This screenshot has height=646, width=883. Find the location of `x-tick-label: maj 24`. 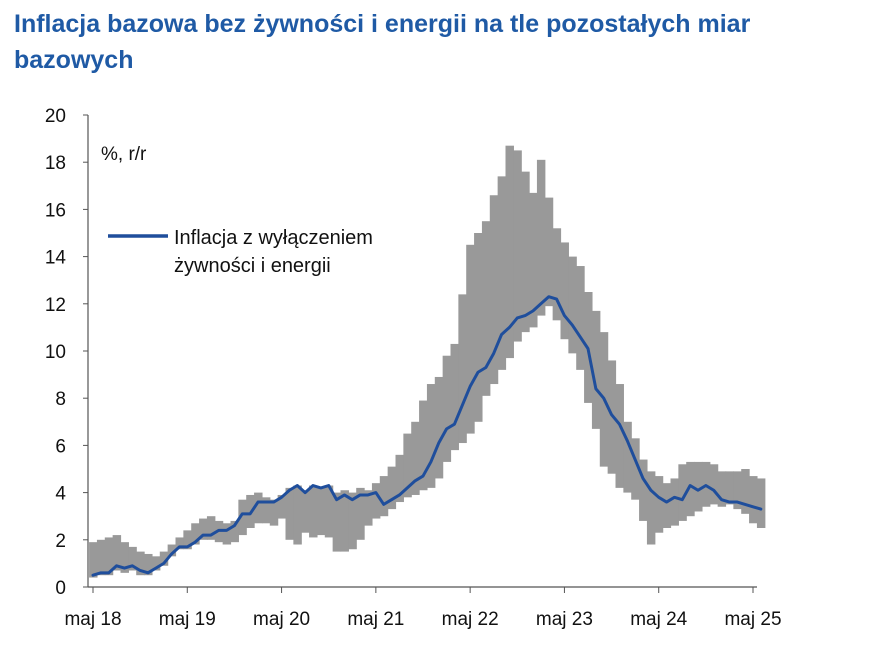

x-tick-label: maj 24 is located at coordinates (658, 619).